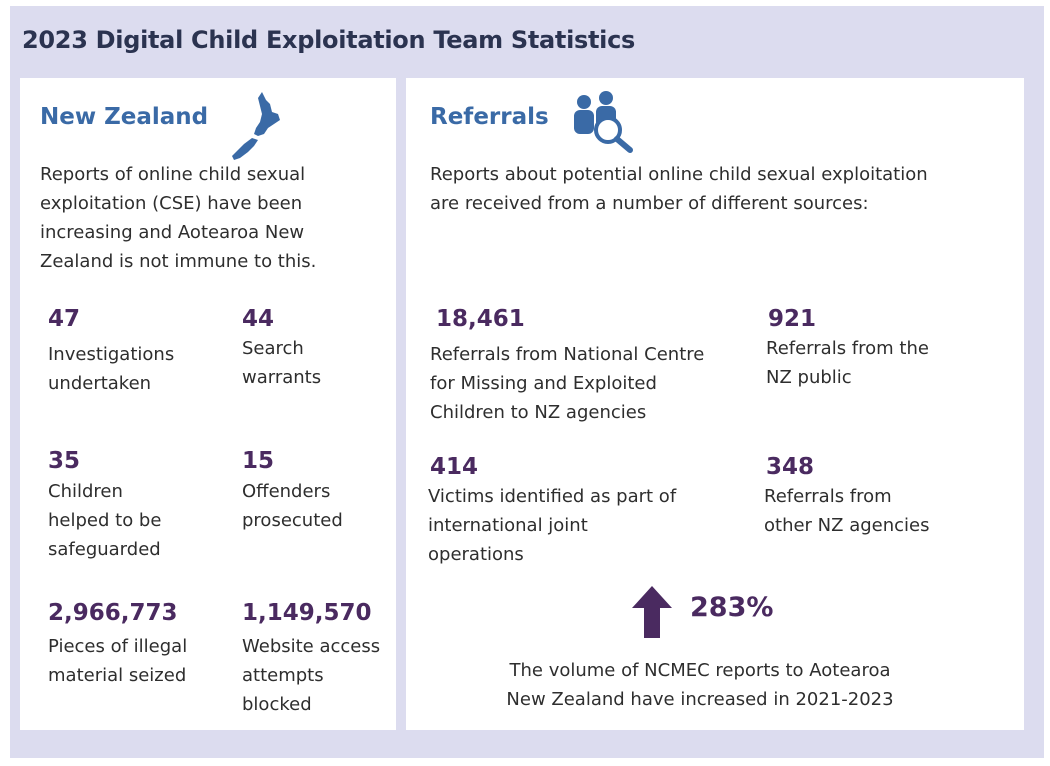 This screenshot has height=766, width=1050. Describe the element at coordinates (282, 363) in the screenshot. I see `stat-search-warrants-label: Search warrants` at that location.